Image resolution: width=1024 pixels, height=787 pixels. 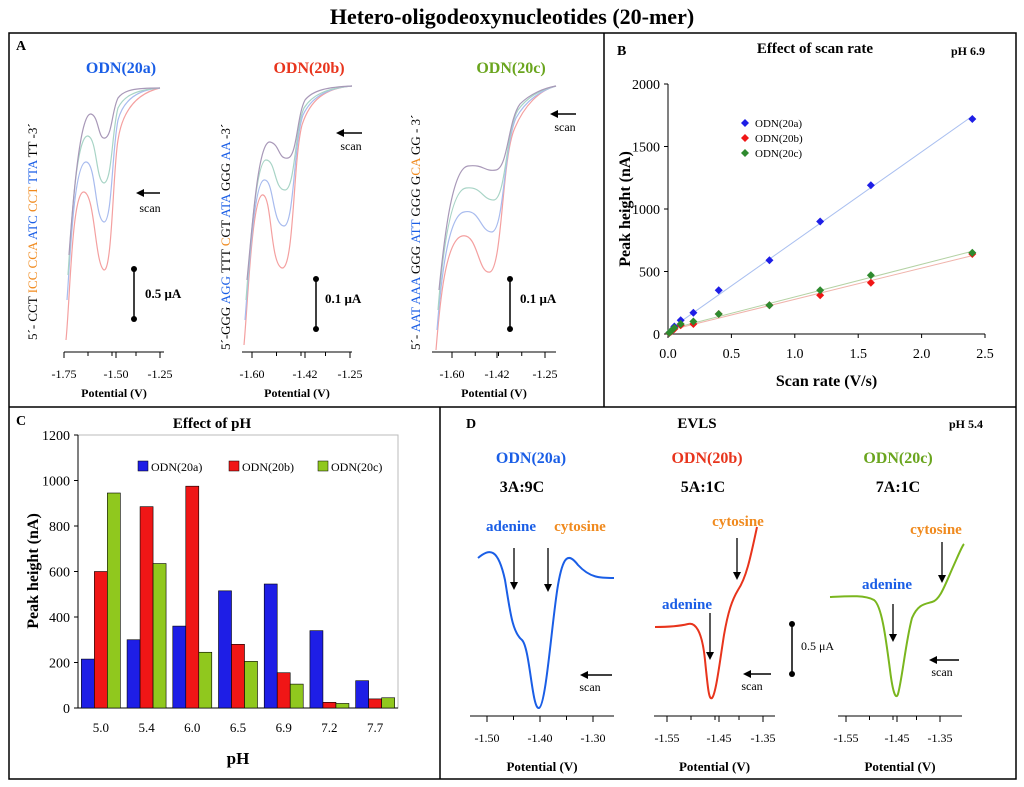 I want to click on sequence-label: 5´- AAT AAA GGG ATT GGG GCA GG - 3´, so click(x=415, y=232).